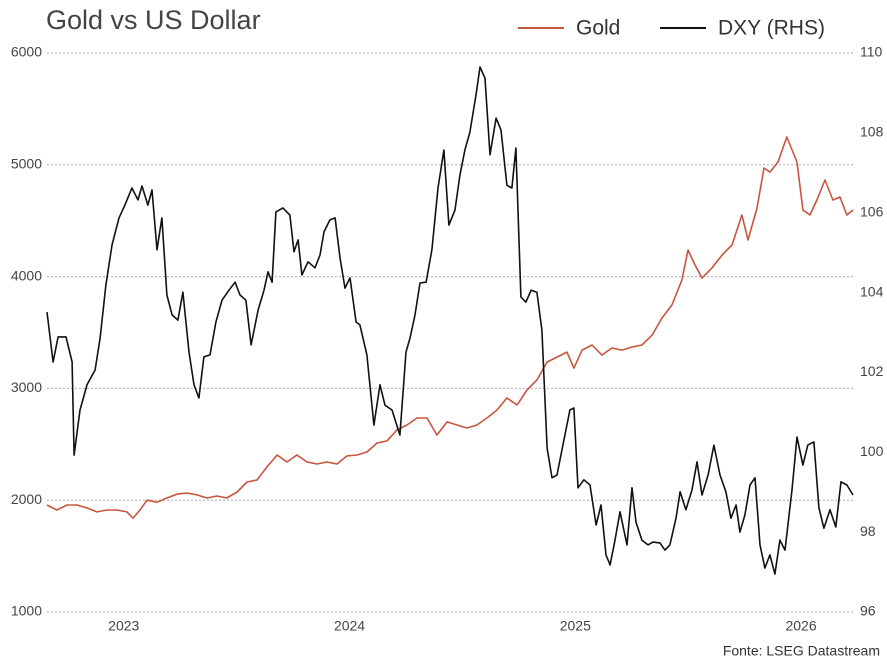  Describe the element at coordinates (598, 28) in the screenshot. I see `legend-label: Gold` at that location.